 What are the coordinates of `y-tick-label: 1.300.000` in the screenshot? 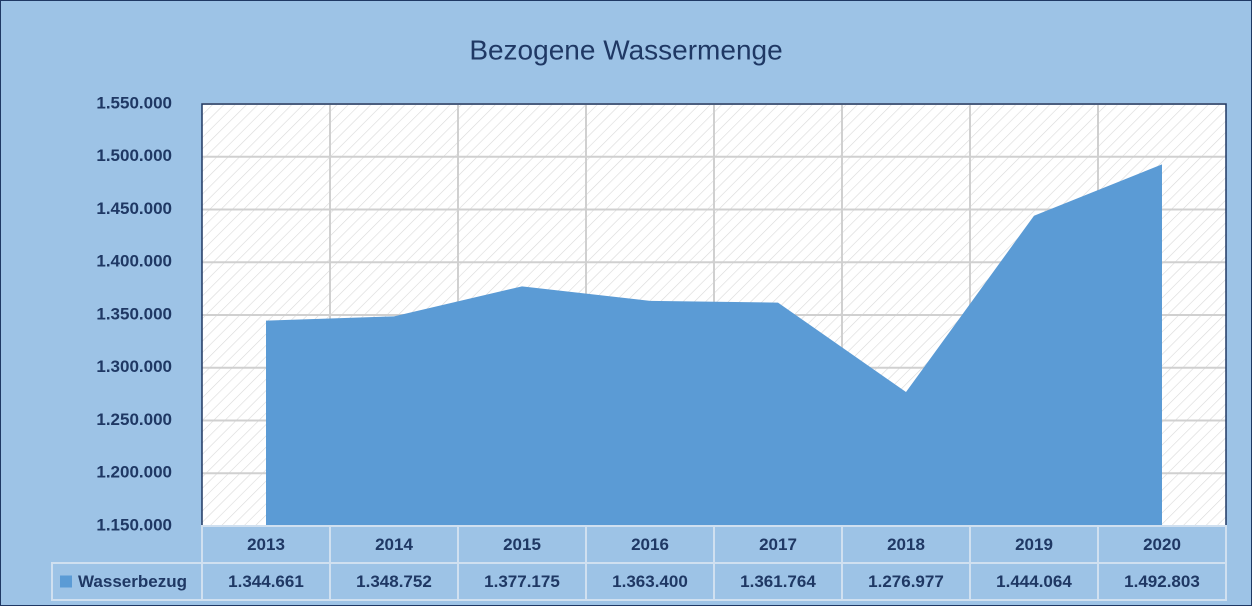 It's located at (134, 366).